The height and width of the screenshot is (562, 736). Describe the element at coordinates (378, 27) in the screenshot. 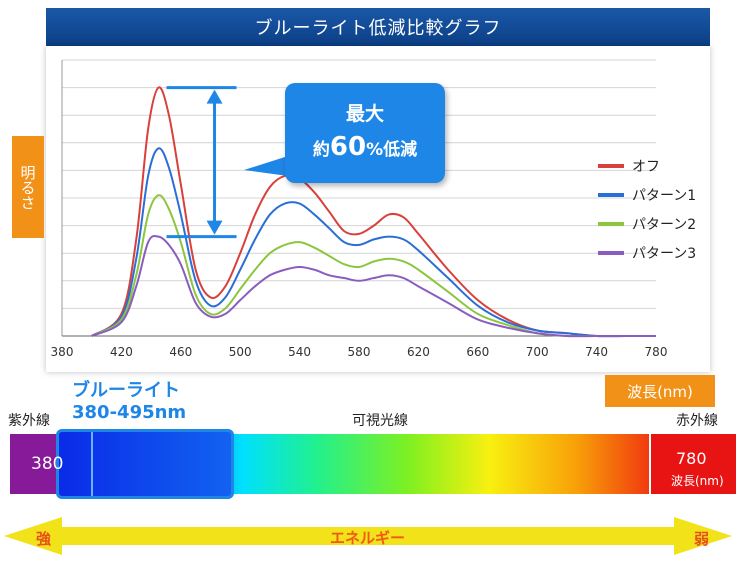

I see `chart-title: ブルーライト低減比較グラフ` at that location.